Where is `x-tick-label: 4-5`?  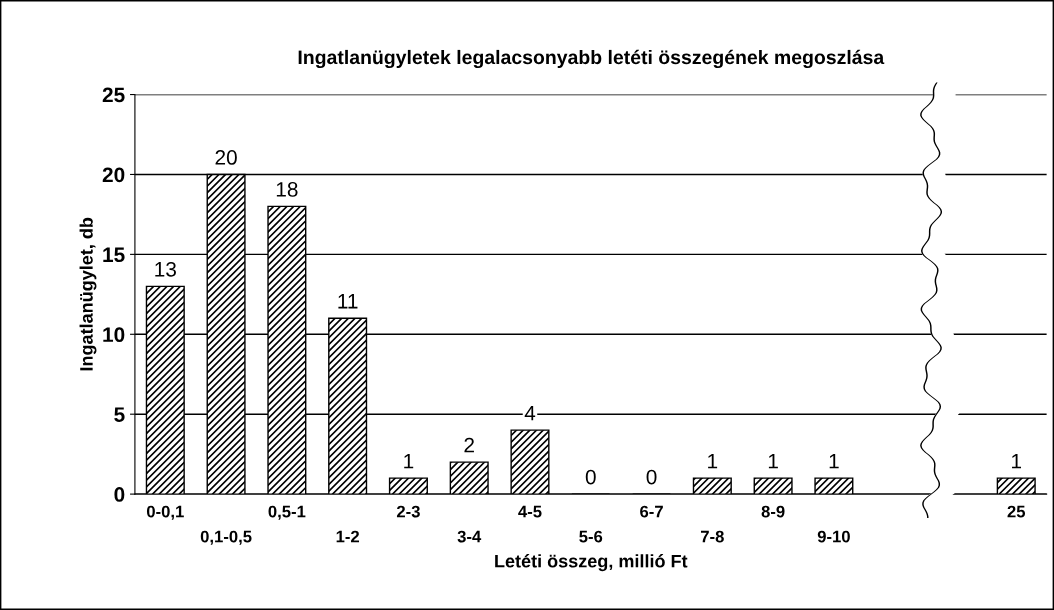 x-tick-label: 4-5 is located at coordinates (530, 511).